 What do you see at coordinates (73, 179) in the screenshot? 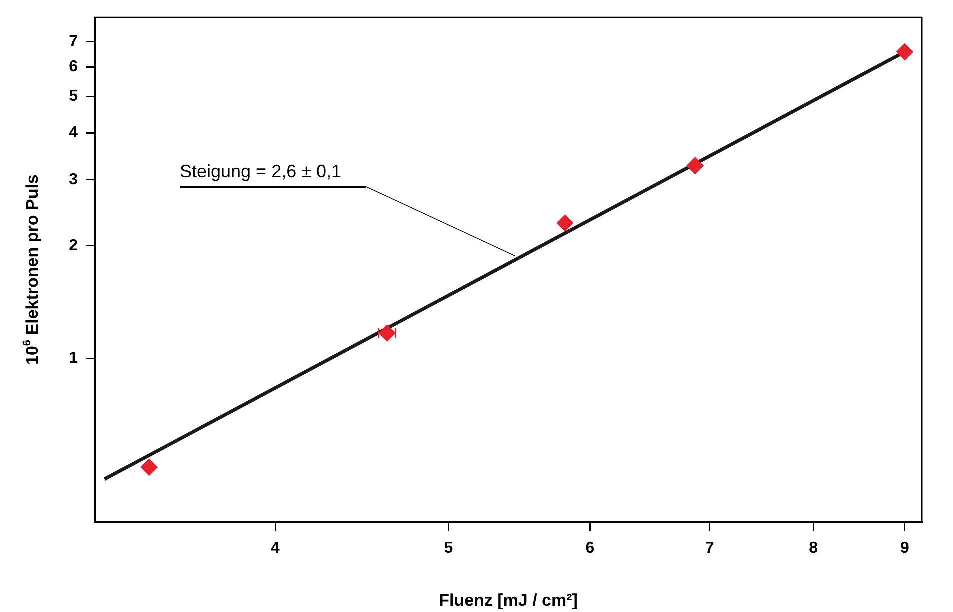
I see `y-tick-label: 3` at bounding box center [73, 179].